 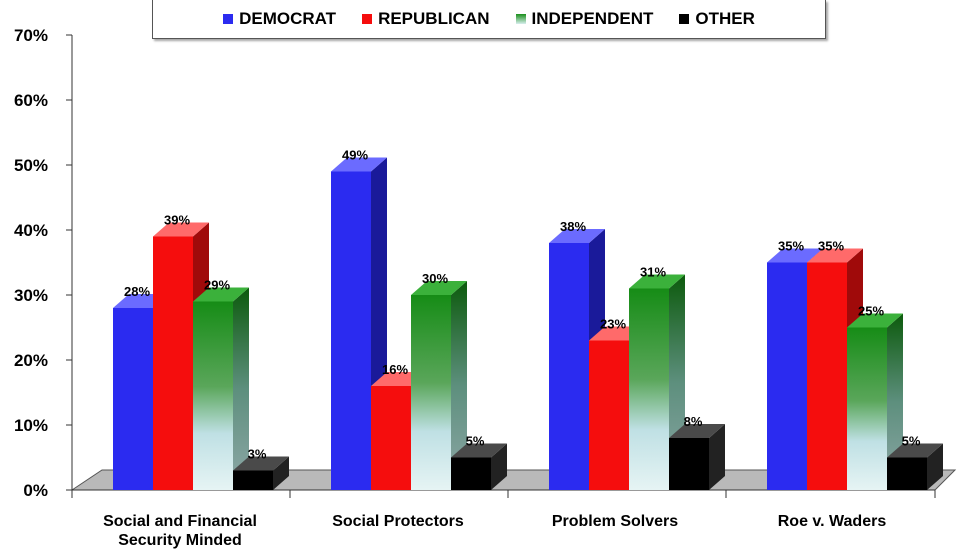 I want to click on bar-other-social-and-financial-security-minded, so click(x=261, y=473).